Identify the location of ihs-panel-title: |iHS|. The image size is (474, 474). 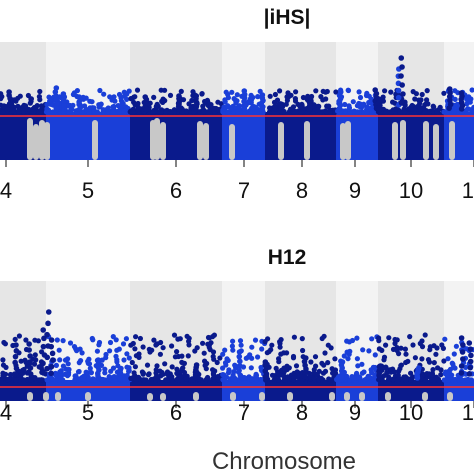
(287, 17).